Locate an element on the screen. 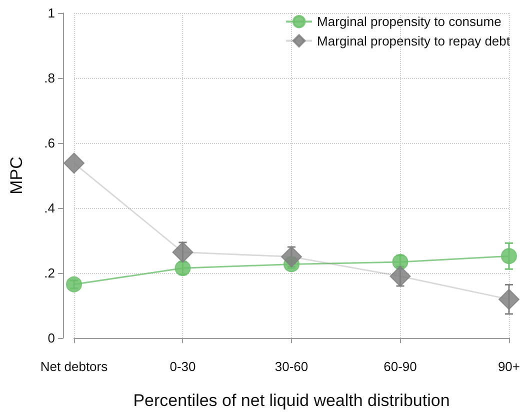  x-tick-label: Net debtors is located at coordinates (74, 366).